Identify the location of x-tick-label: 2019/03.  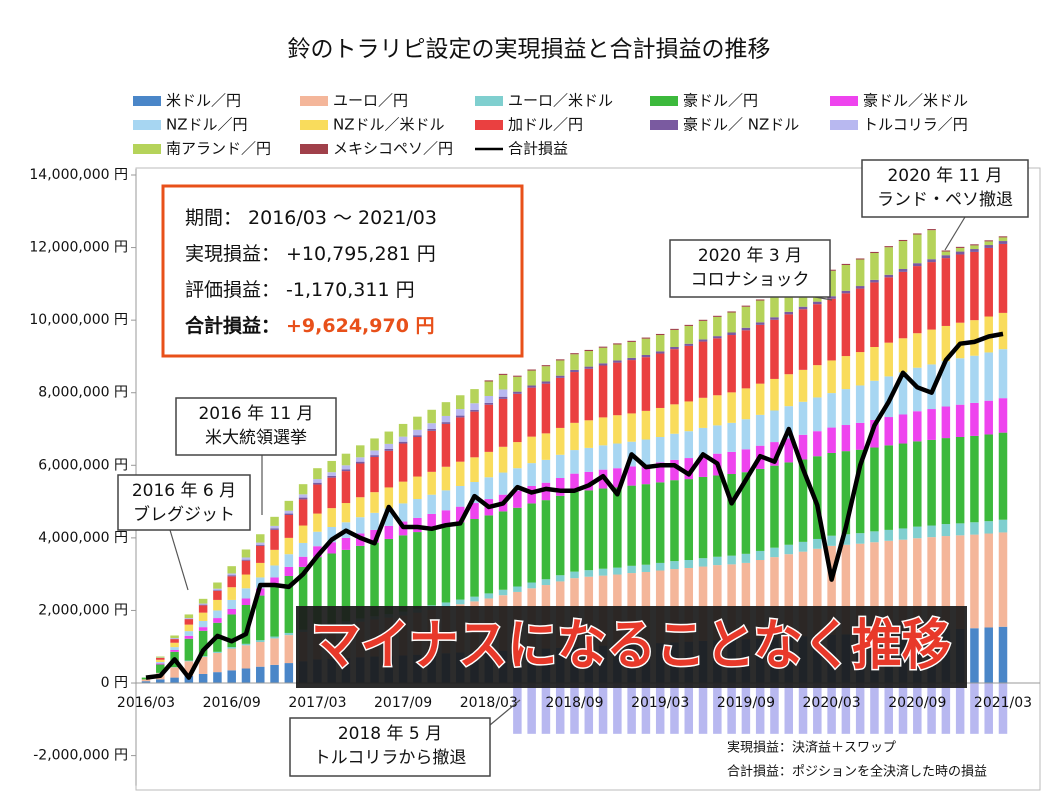
(660, 703).